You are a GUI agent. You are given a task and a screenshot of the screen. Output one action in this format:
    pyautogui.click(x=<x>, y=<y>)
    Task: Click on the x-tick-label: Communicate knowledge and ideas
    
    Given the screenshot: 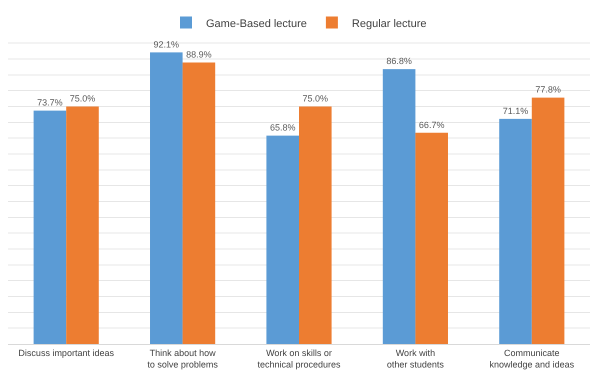 What is the action you would take?
    pyautogui.click(x=532, y=359)
    